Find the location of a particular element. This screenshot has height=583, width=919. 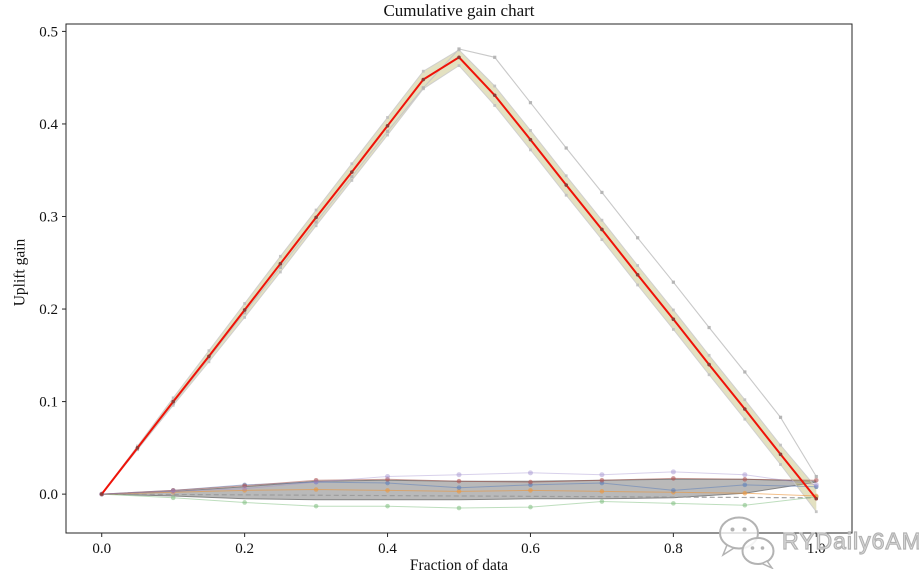

y-tick-label: 0.5 is located at coordinates (48, 32).